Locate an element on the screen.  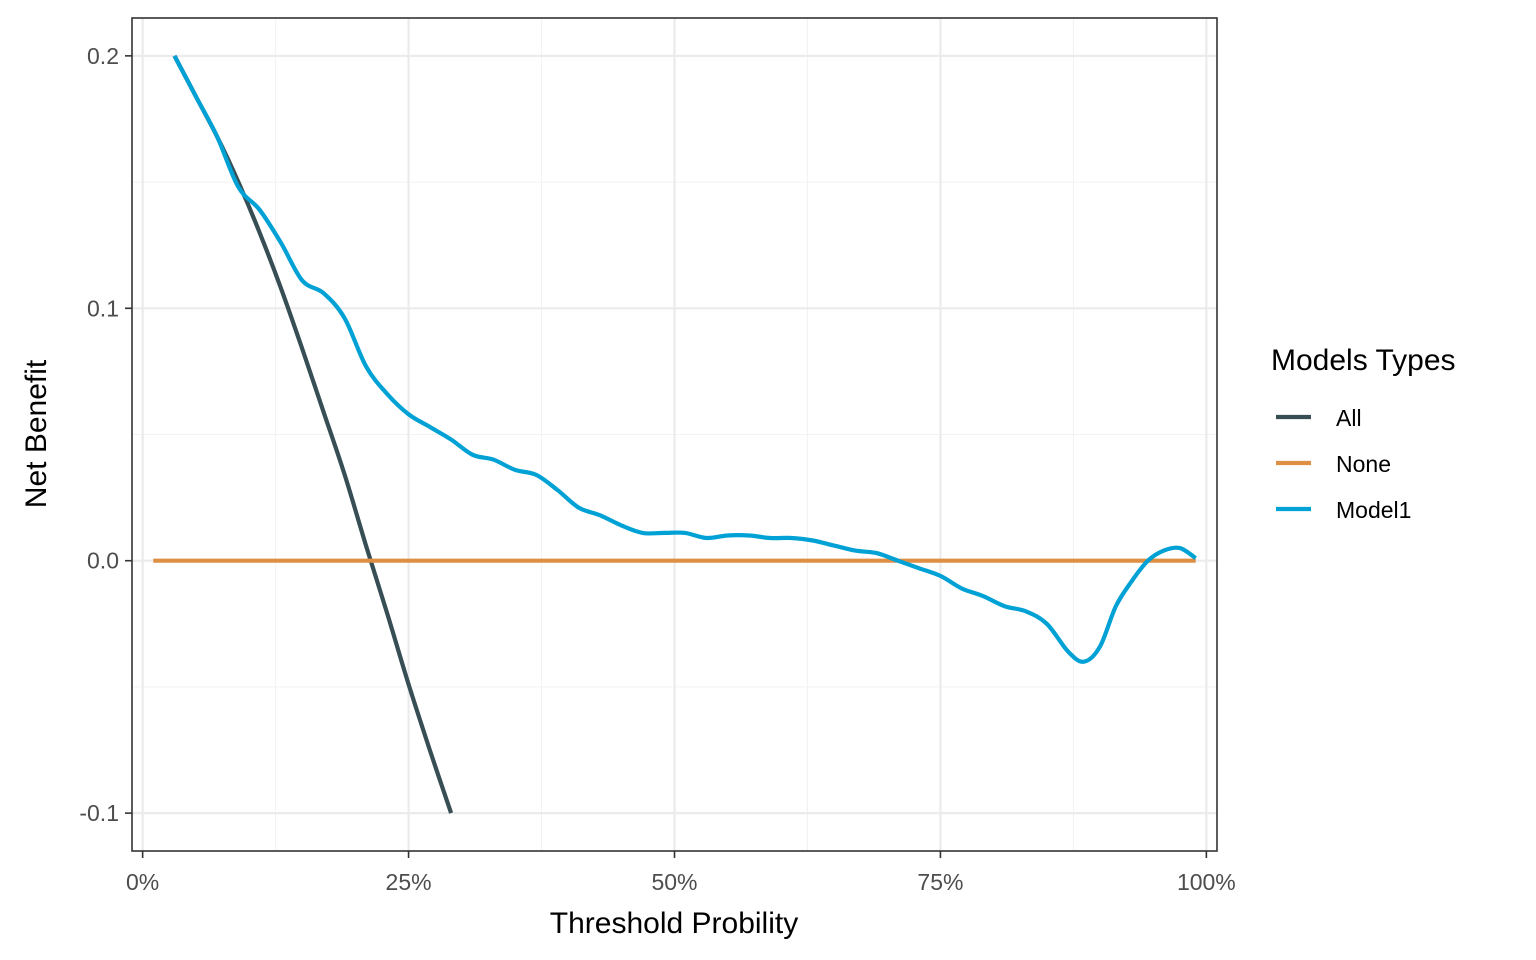
x-tick-label: 75% is located at coordinates (940, 882).